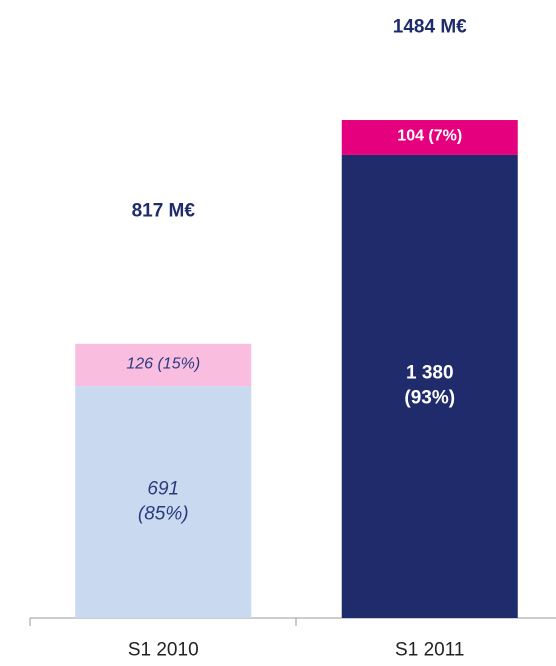 The width and height of the screenshot is (556, 666). I want to click on data-label: 104 (7%), so click(430, 137).